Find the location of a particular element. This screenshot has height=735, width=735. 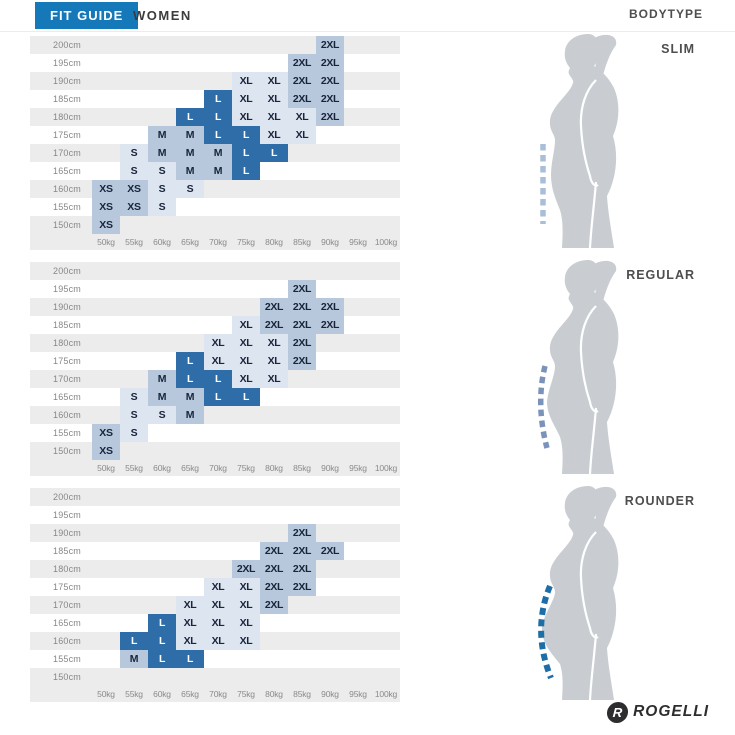

height-label: 190cm is located at coordinates (66, 533).